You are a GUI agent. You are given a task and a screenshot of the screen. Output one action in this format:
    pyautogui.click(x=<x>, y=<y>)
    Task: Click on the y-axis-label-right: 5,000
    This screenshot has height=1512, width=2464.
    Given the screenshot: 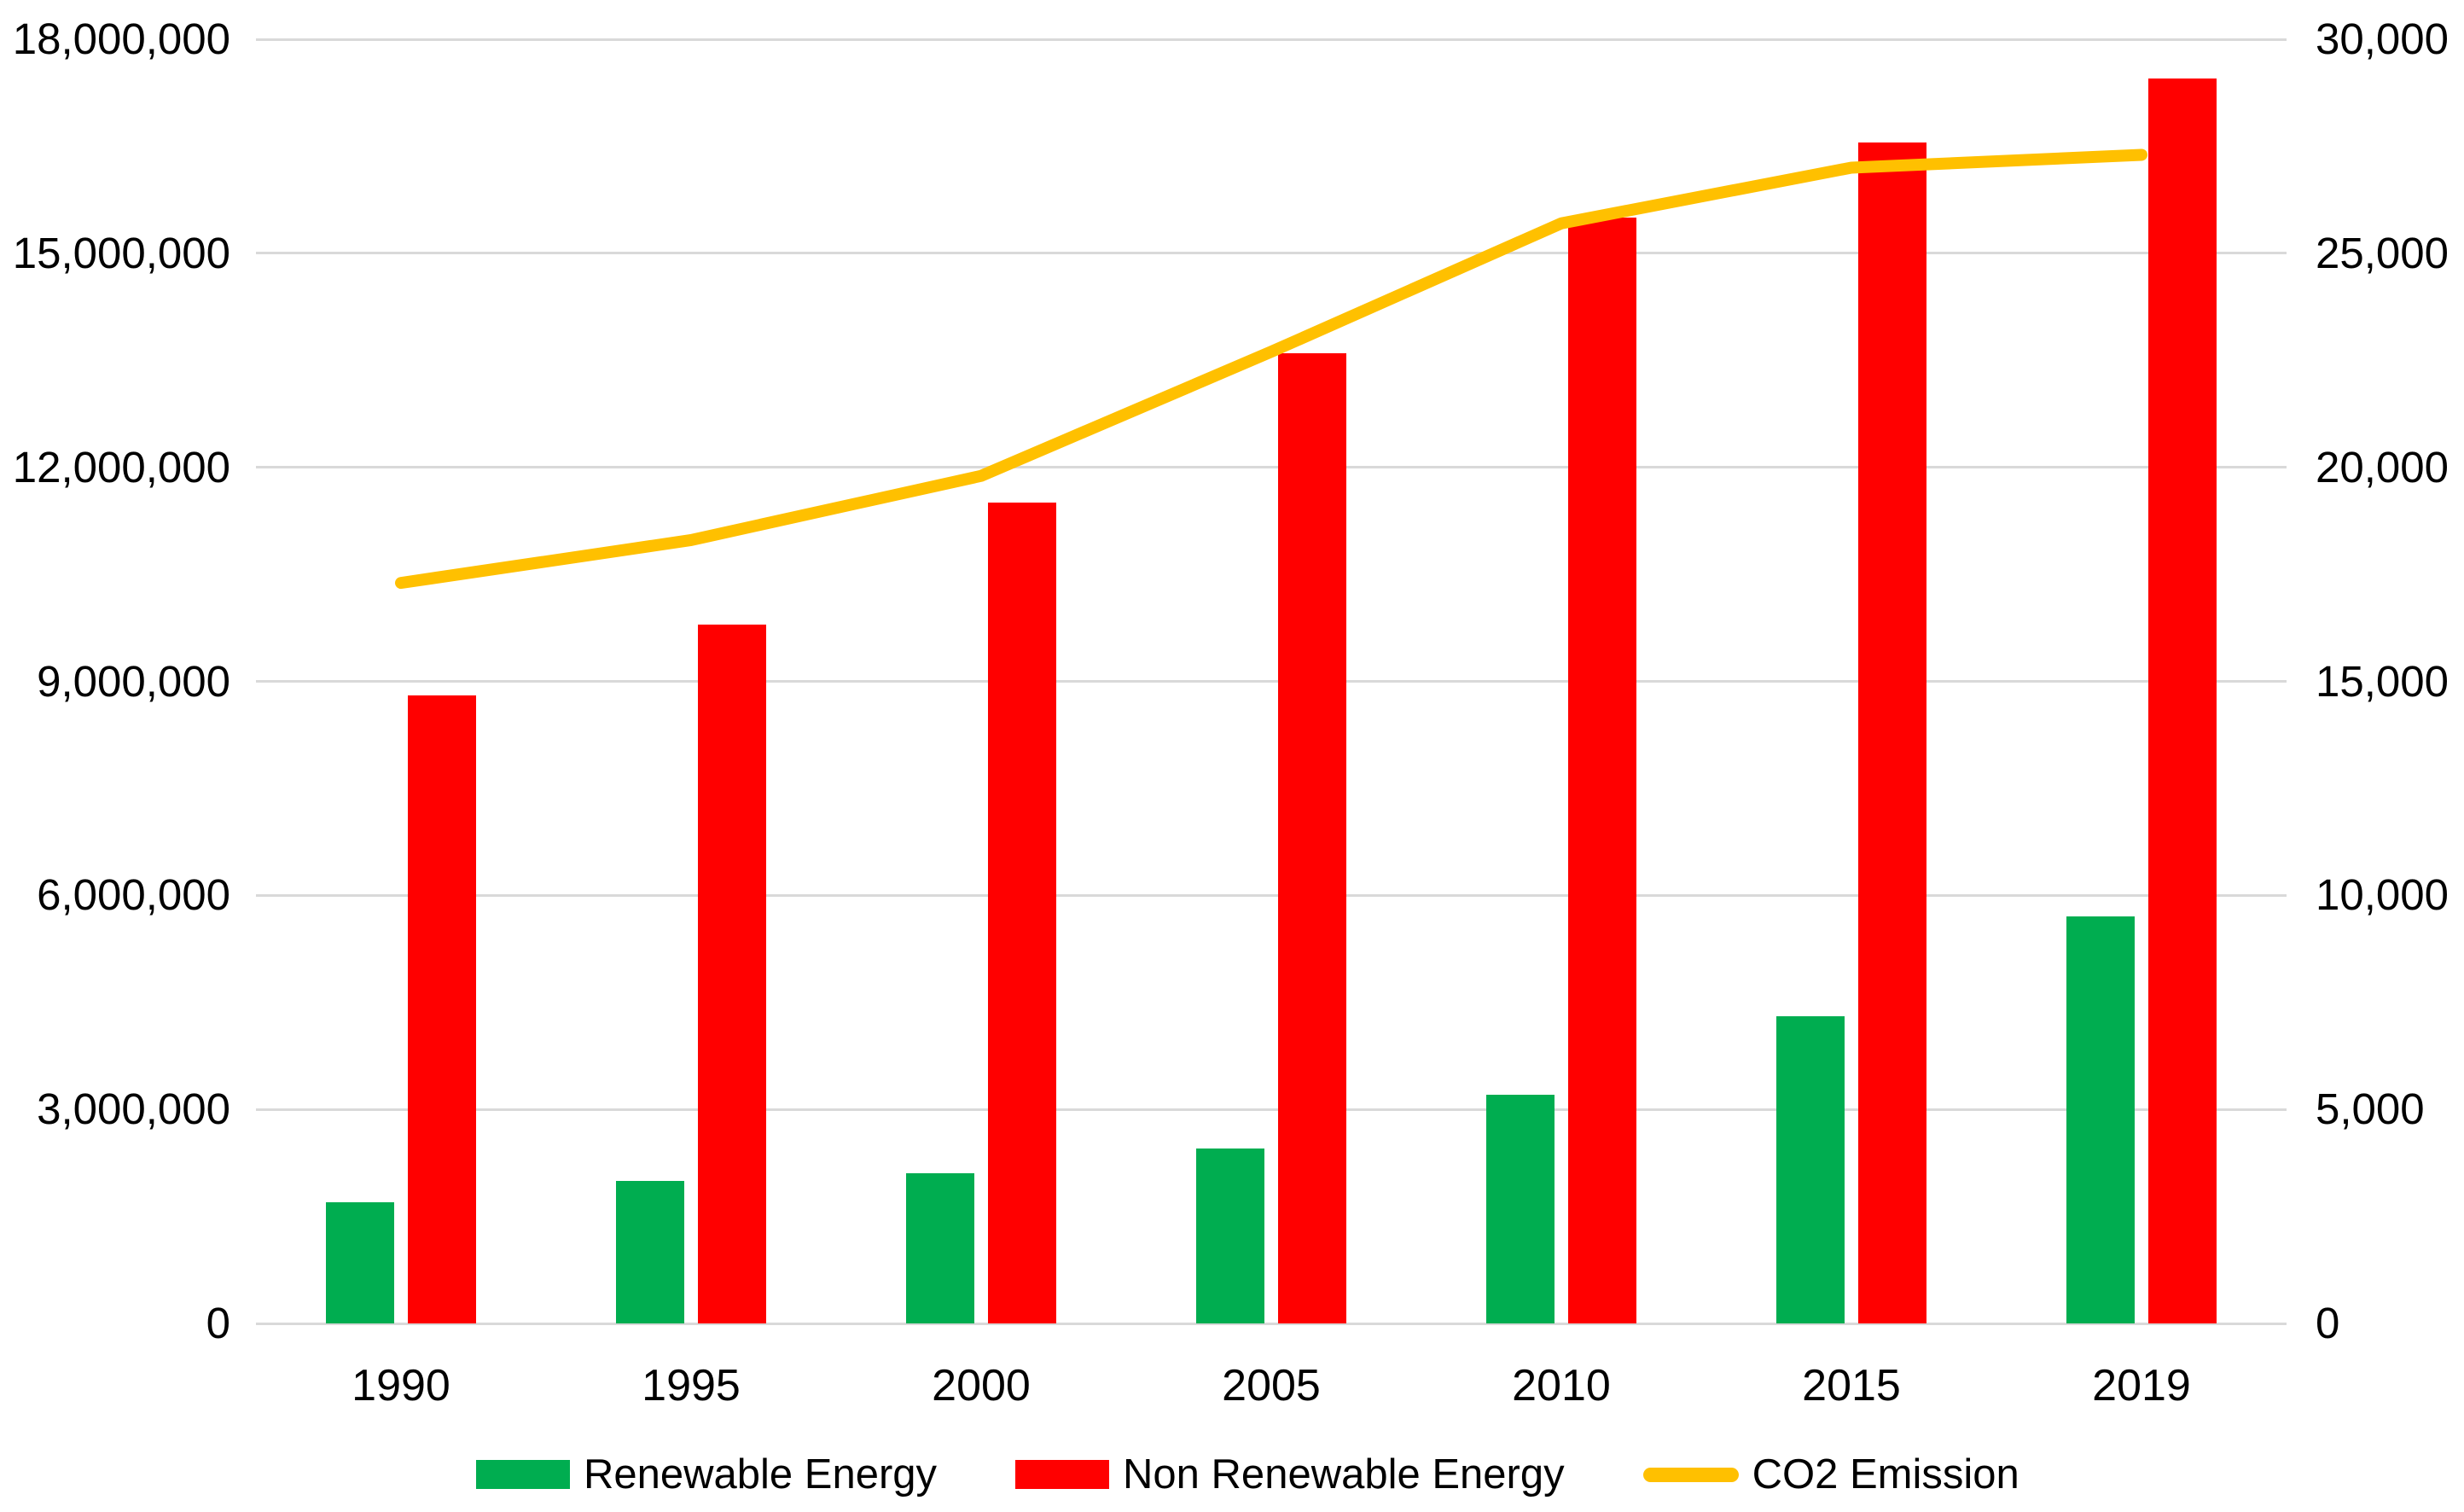 What is the action you would take?
    pyautogui.click(x=2370, y=1109)
    